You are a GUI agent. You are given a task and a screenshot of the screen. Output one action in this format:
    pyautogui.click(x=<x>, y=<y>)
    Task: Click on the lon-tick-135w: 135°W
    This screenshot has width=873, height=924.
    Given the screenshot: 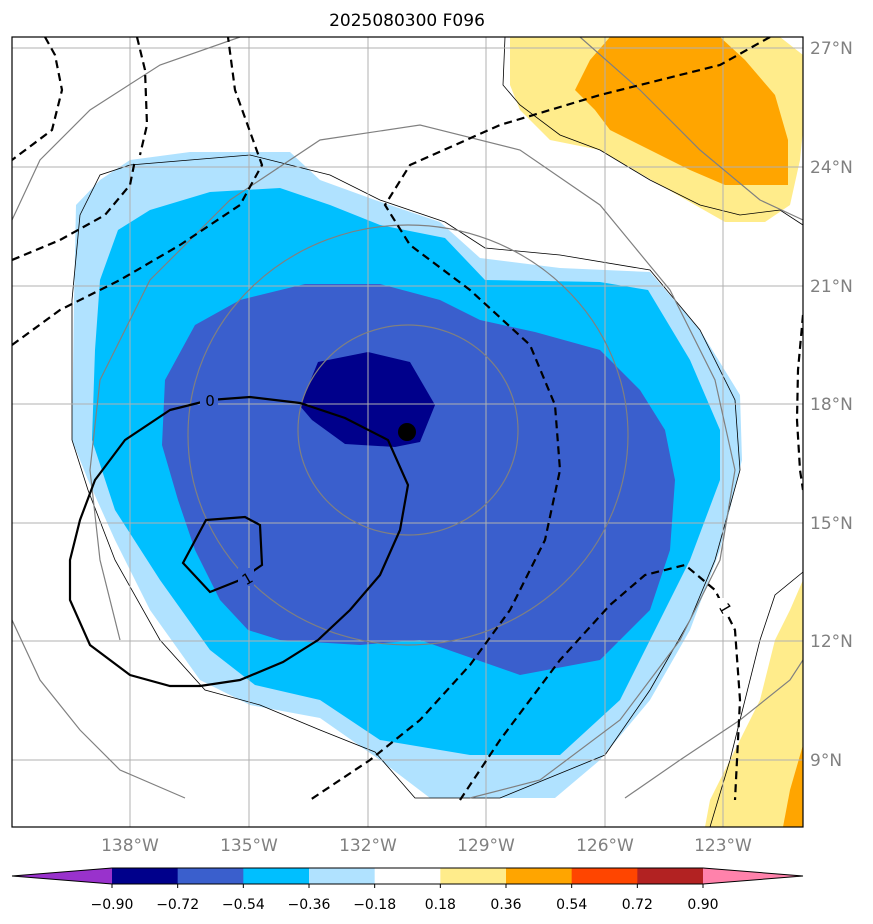 What is the action you would take?
    pyautogui.click(x=249, y=846)
    